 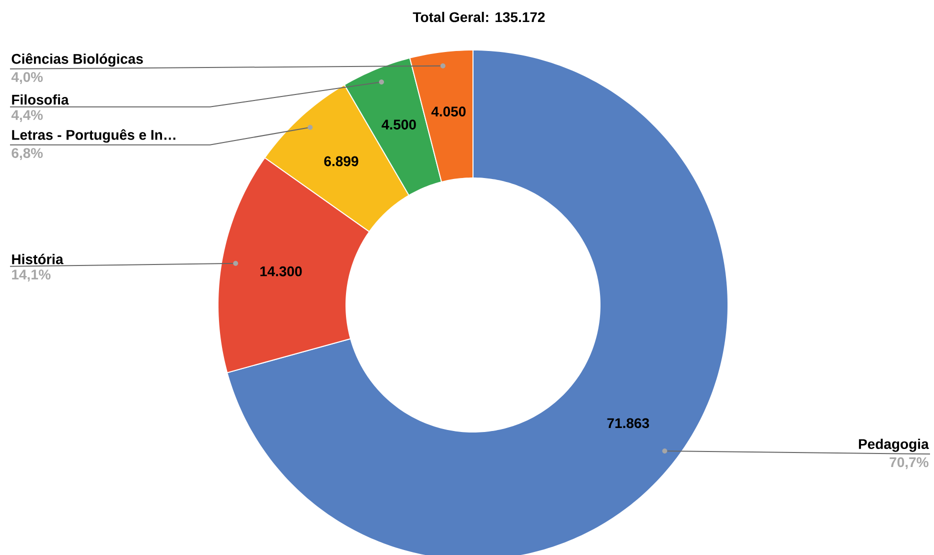 What do you see at coordinates (77, 60) in the screenshot?
I see `slice-label: Ciências Biológicas` at bounding box center [77, 60].